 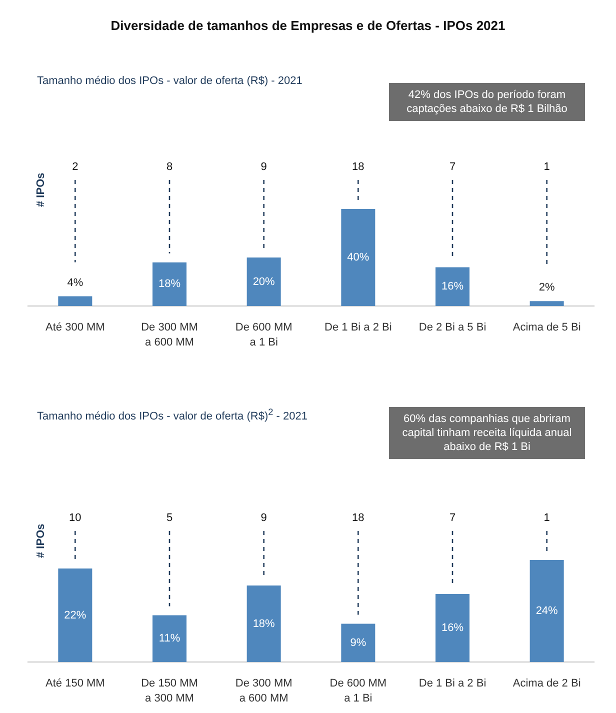 I want to click on text: 5, so click(x=169, y=518).